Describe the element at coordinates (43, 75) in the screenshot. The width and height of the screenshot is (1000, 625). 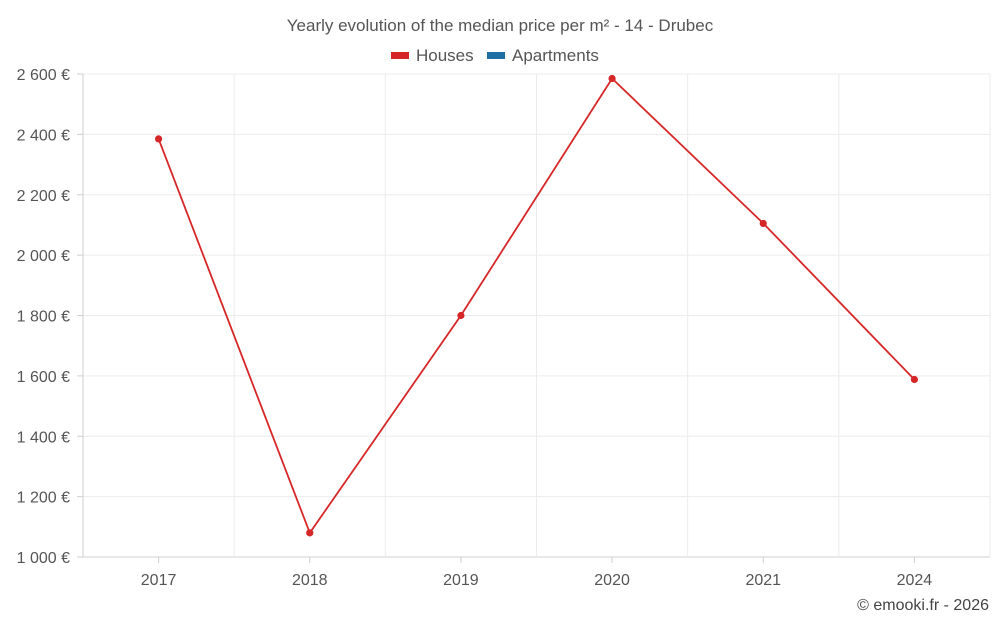
I see `y-tick-label: 2 600 €` at that location.